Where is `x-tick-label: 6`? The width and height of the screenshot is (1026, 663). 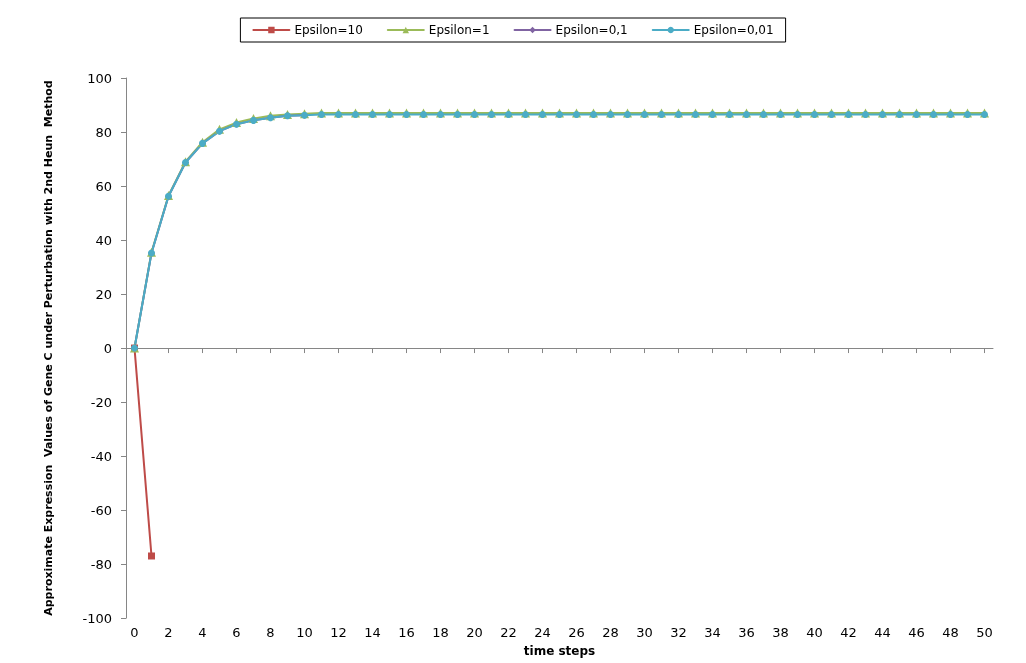 x-tick-label: 6 is located at coordinates (236, 633).